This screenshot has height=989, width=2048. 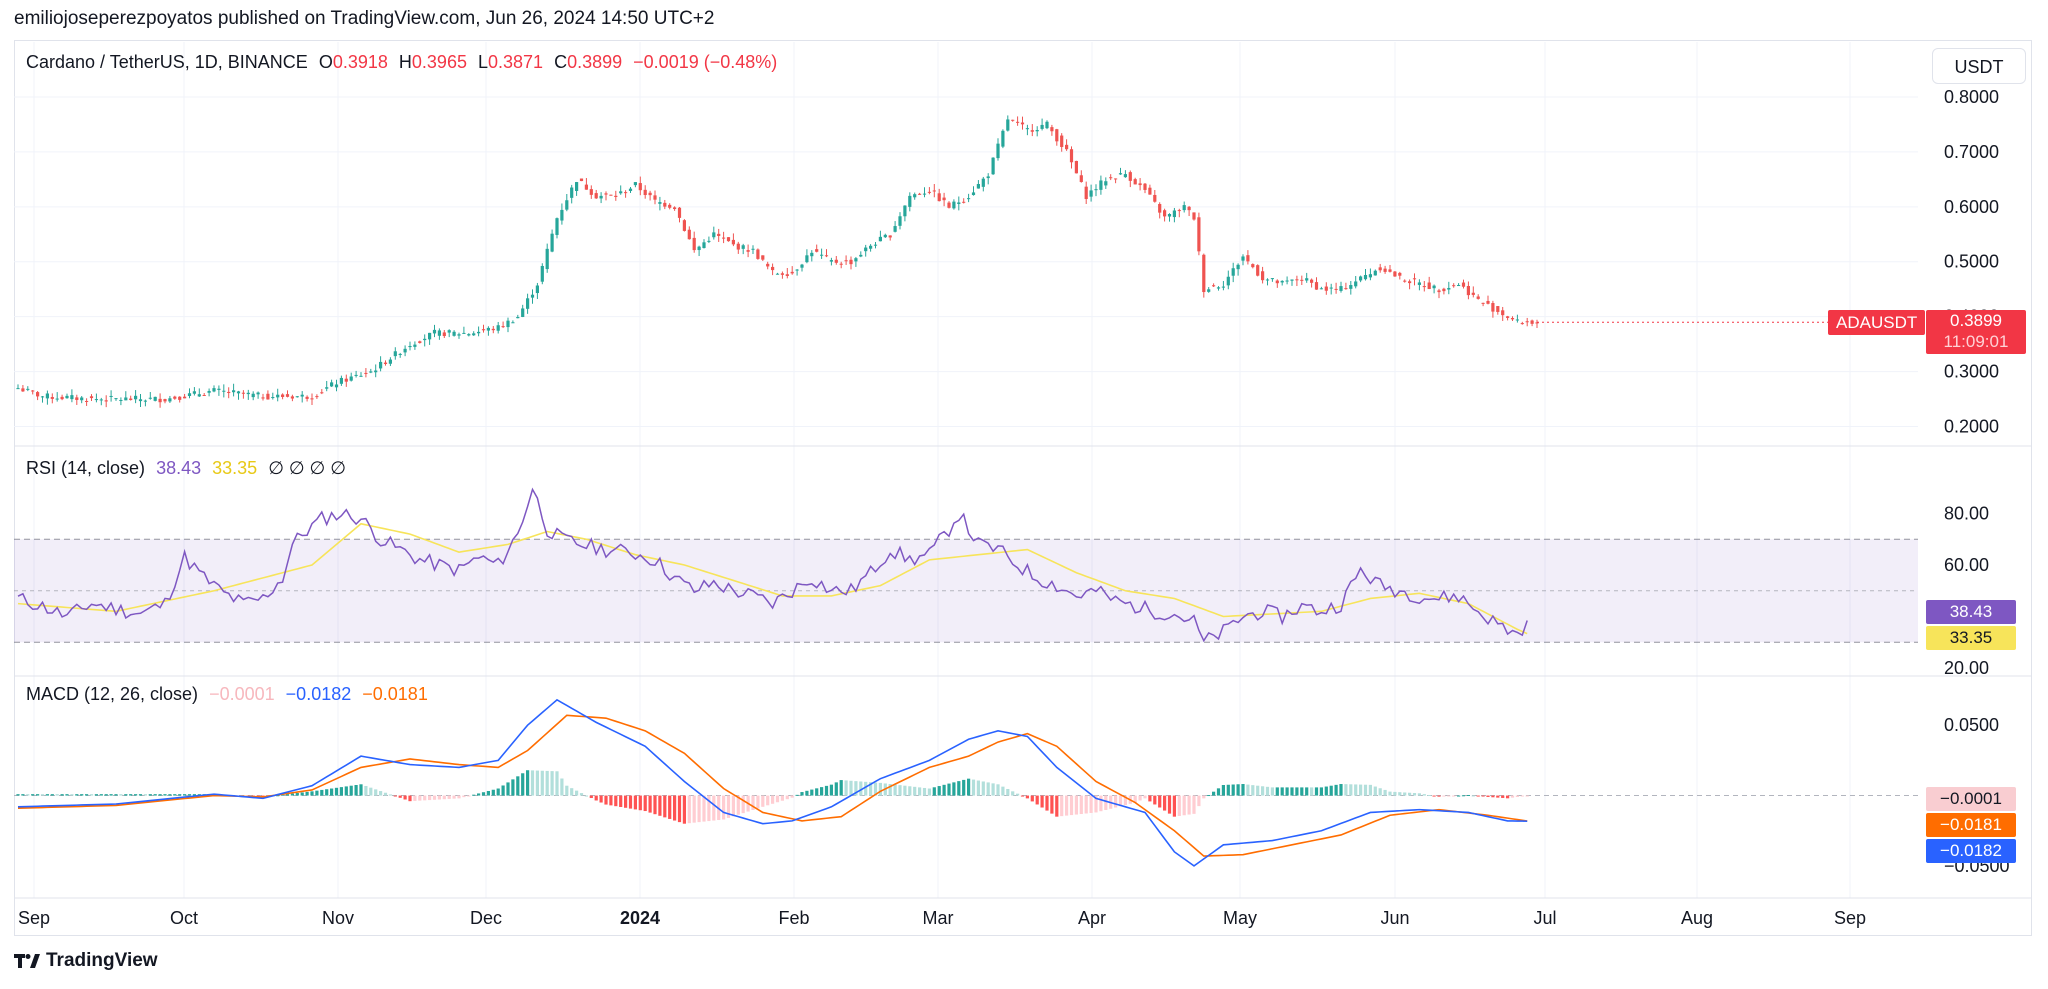 What do you see at coordinates (27, 961) in the screenshot?
I see `tradingview-logo-icon` at bounding box center [27, 961].